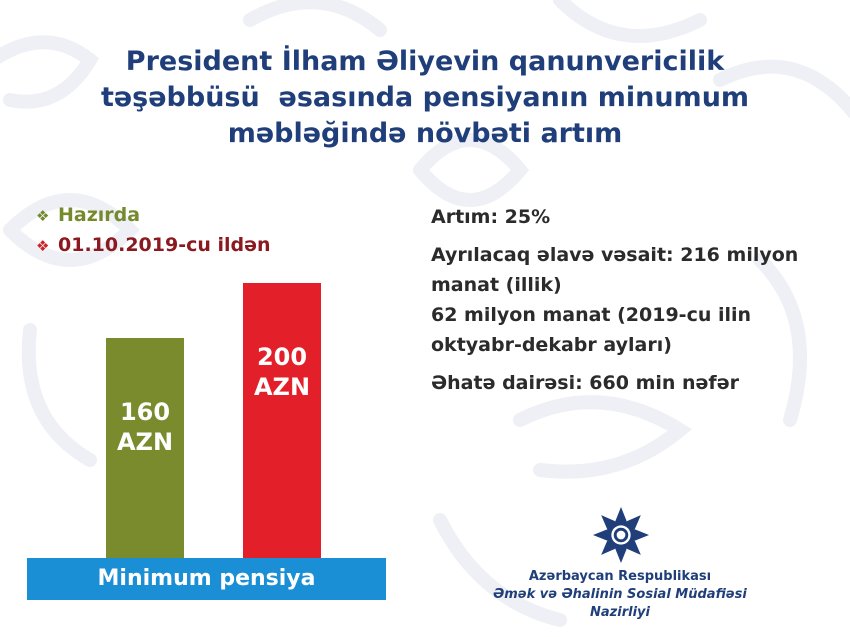 The image size is (850, 637). What do you see at coordinates (99, 215) in the screenshot?
I see `legend-label-current: Hazırda` at bounding box center [99, 215].